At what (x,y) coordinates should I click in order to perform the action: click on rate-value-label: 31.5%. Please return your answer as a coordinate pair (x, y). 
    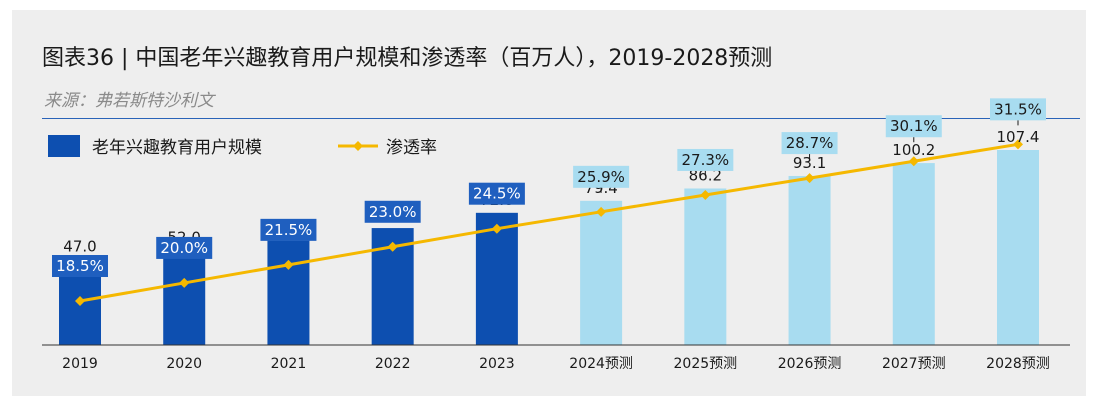
    Looking at the image, I should click on (1018, 109).